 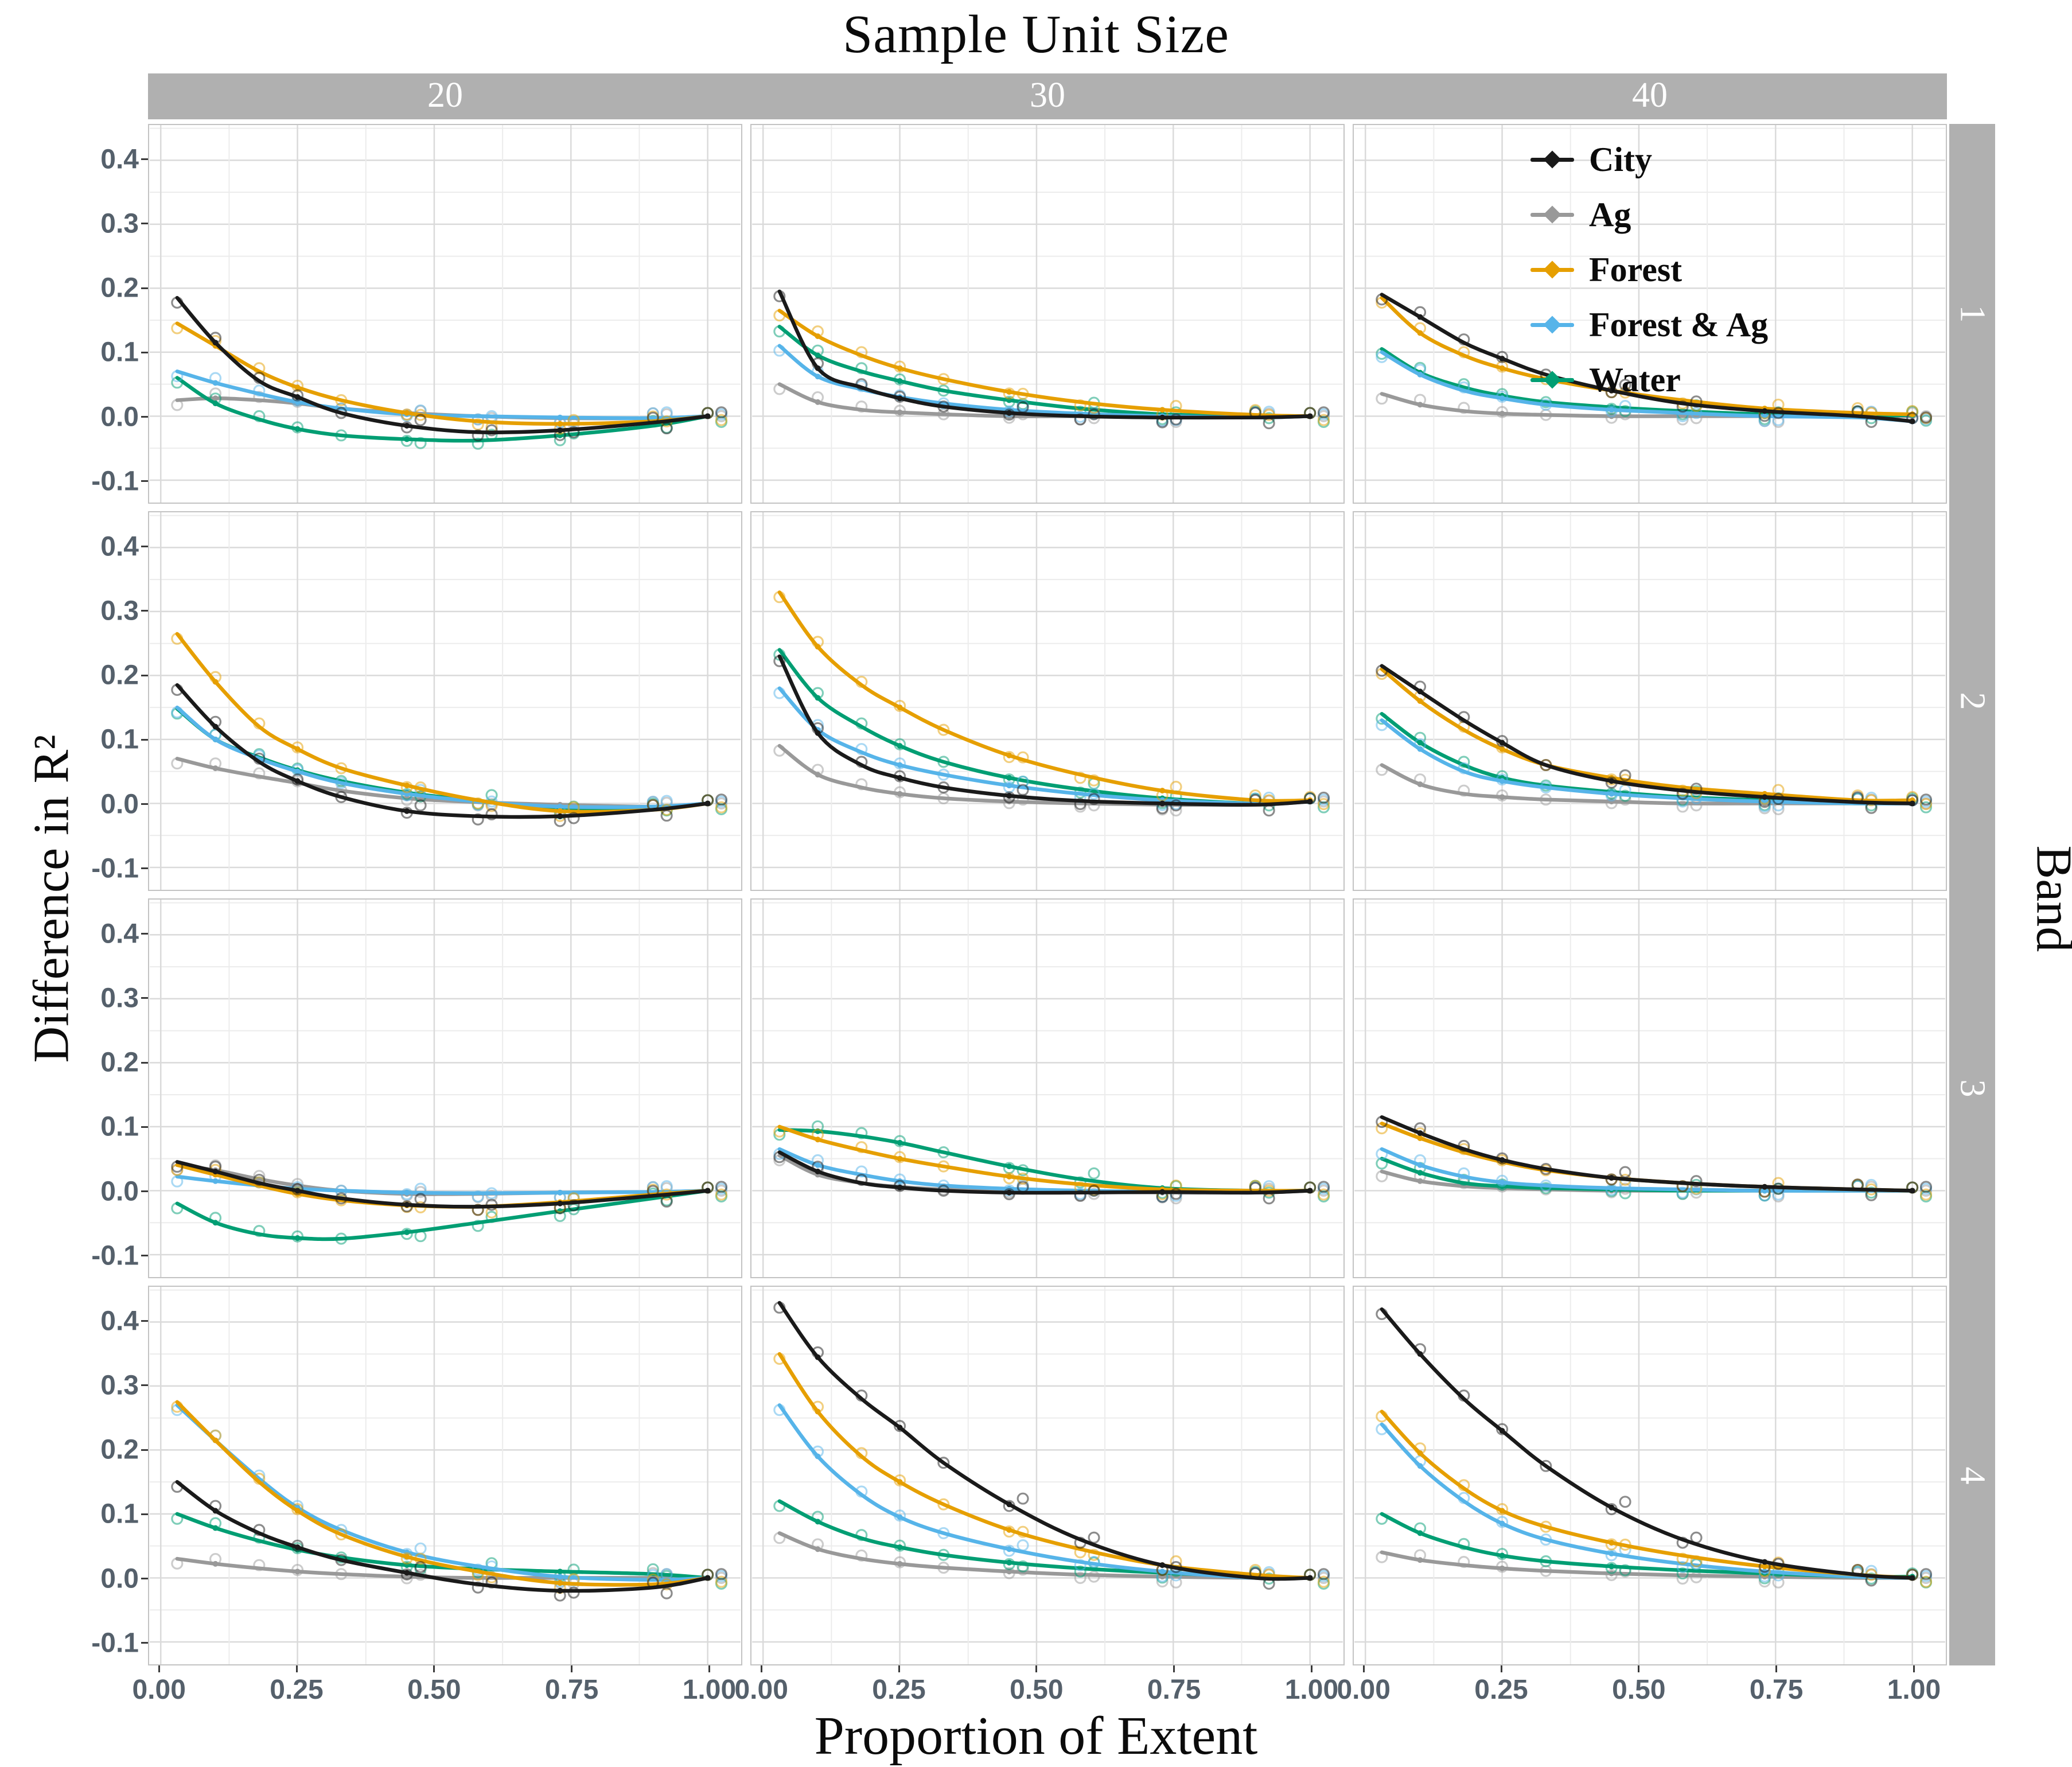 What do you see at coordinates (2048, 899) in the screenshot?
I see `facet-row-title: Band` at bounding box center [2048, 899].